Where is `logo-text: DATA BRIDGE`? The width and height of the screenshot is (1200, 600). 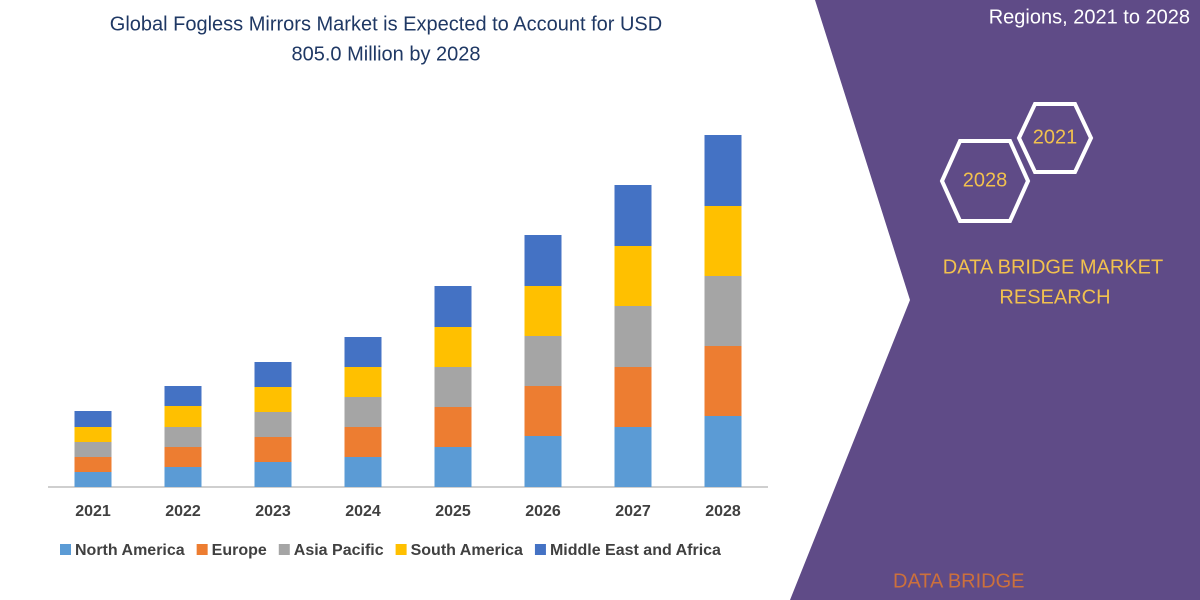 logo-text: DATA BRIDGE is located at coordinates (959, 581).